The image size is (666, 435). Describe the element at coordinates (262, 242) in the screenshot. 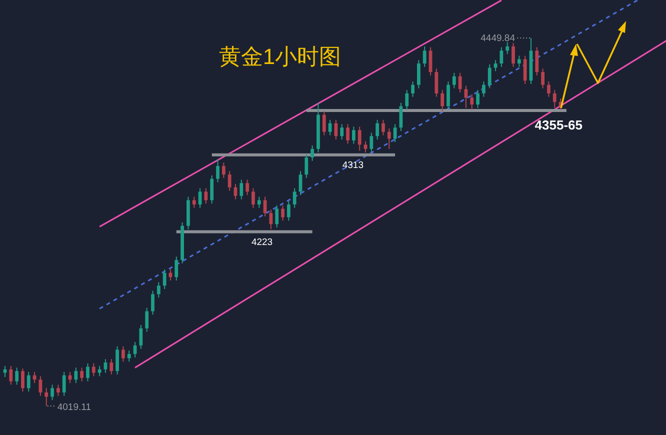

I see `series-label: 4223` at that location.